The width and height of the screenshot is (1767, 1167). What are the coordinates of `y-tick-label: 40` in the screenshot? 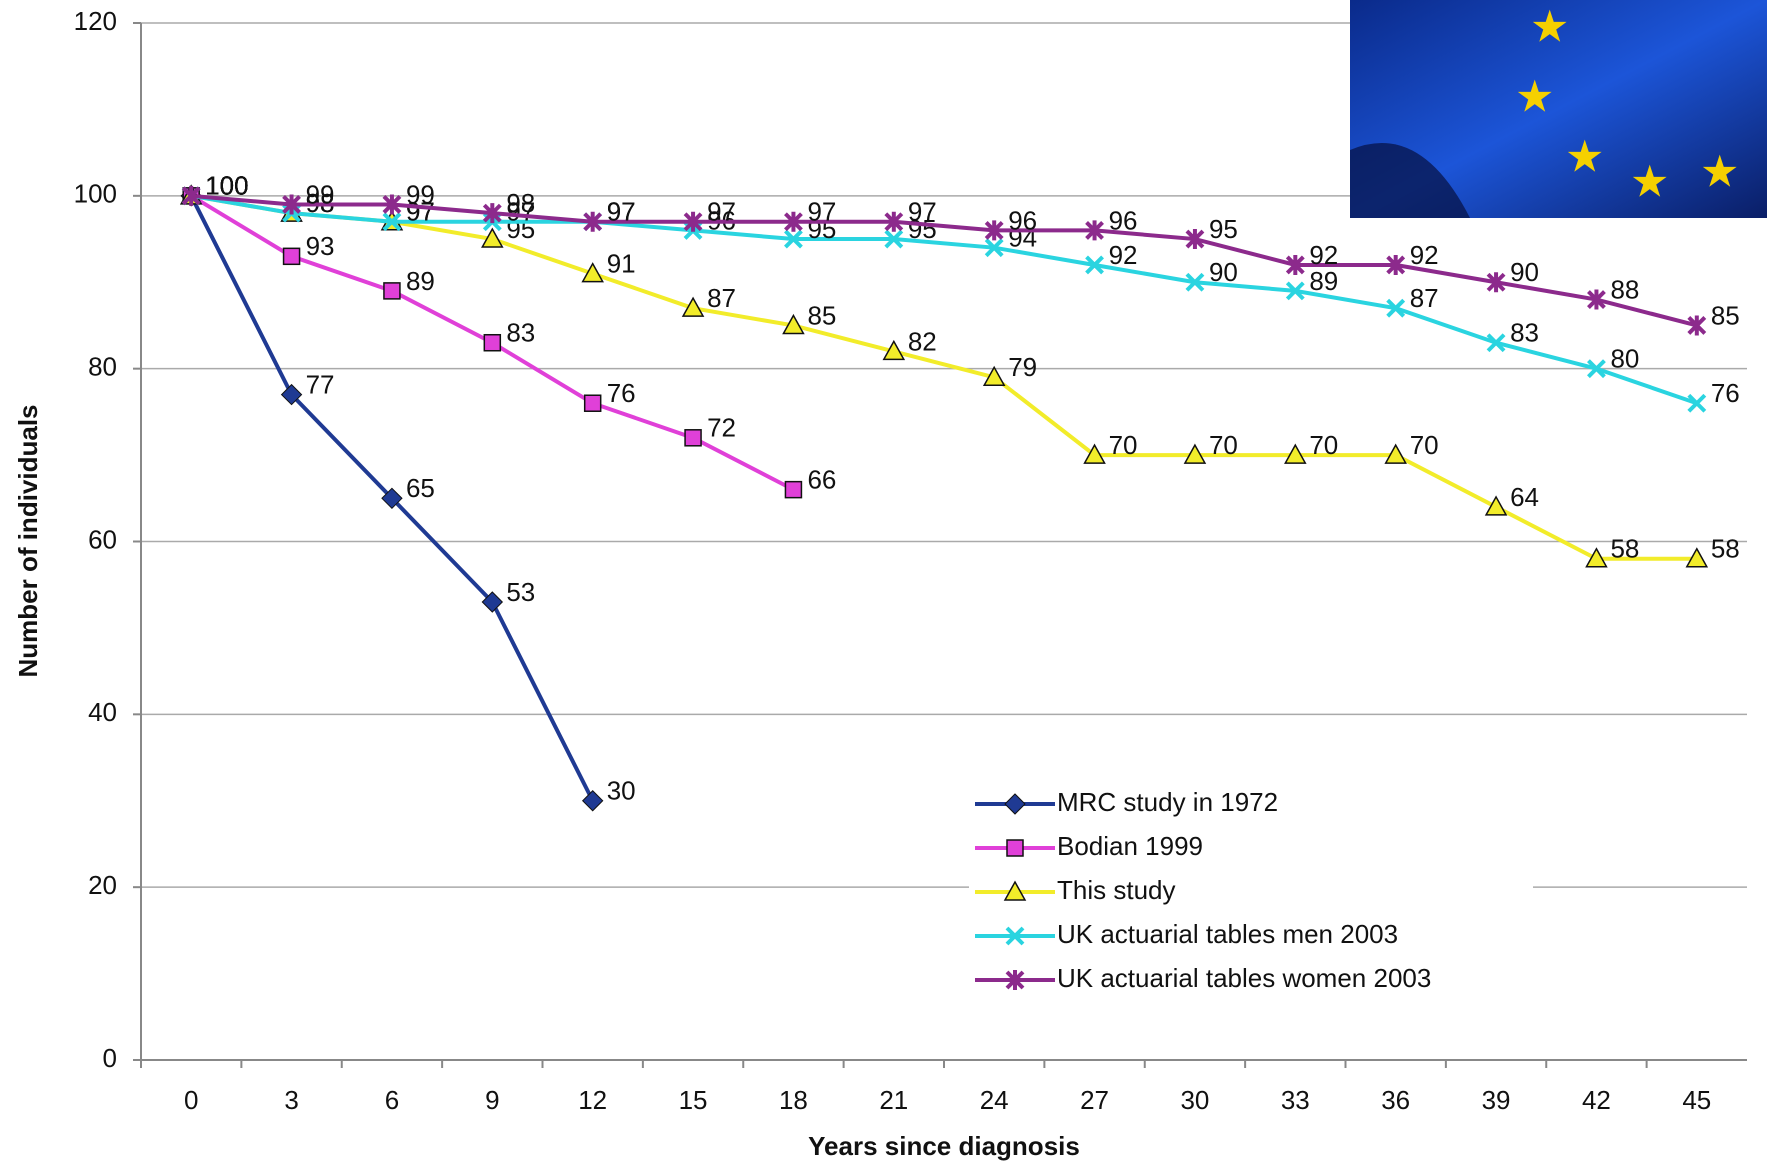 It's located at (102, 712).